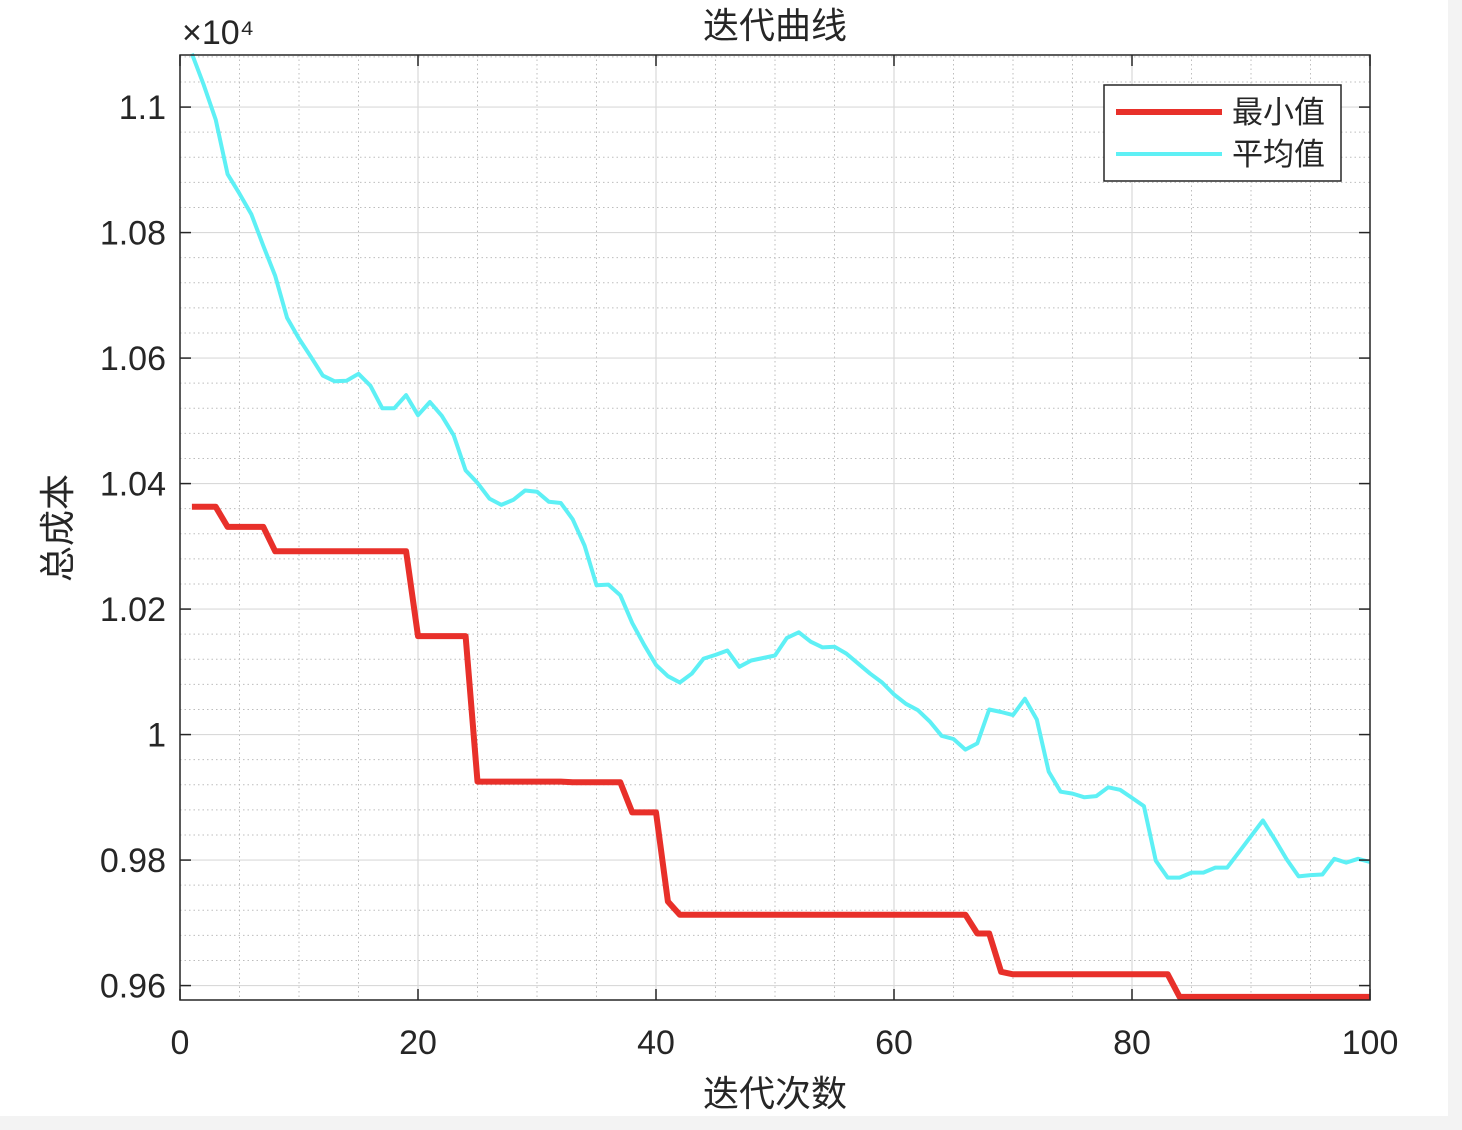  What do you see at coordinates (418, 1043) in the screenshot?
I see `x-tick-label: 20` at bounding box center [418, 1043].